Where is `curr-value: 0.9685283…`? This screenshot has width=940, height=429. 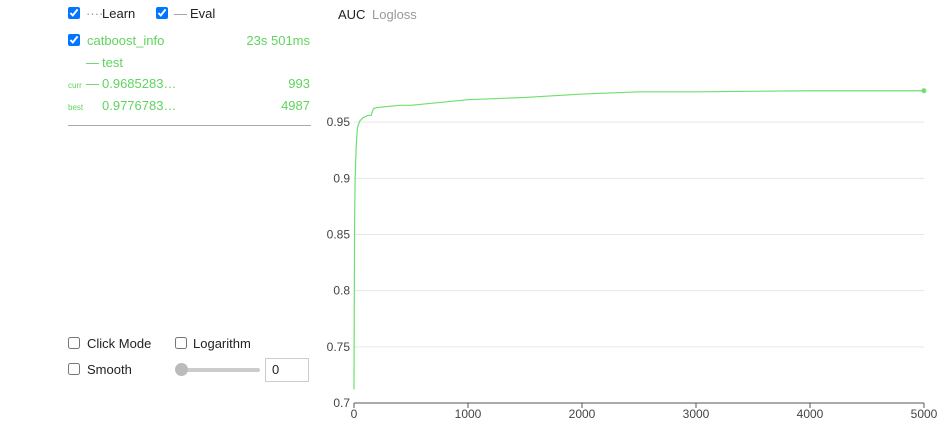 curr-value: 0.9685283… is located at coordinates (139, 83).